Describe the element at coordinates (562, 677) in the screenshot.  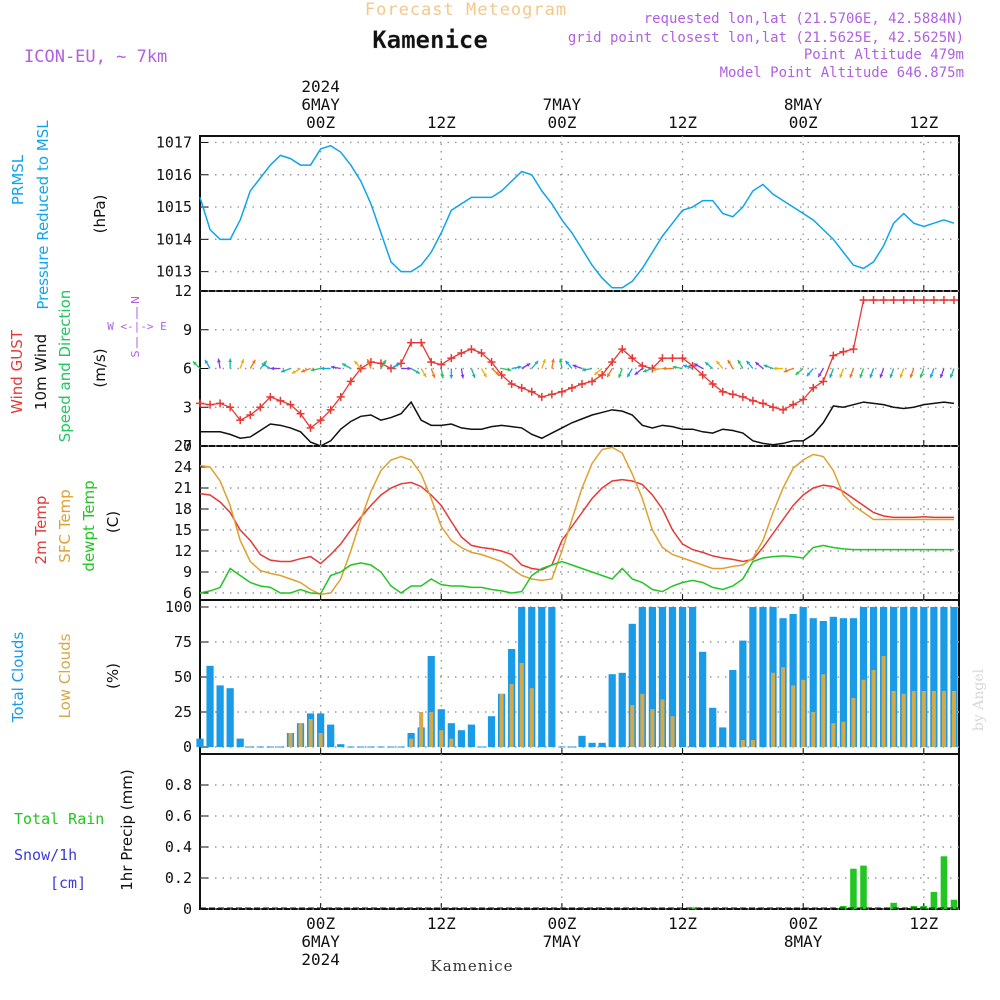
I see `clouds-panel: 0 25 50 75 100` at that location.